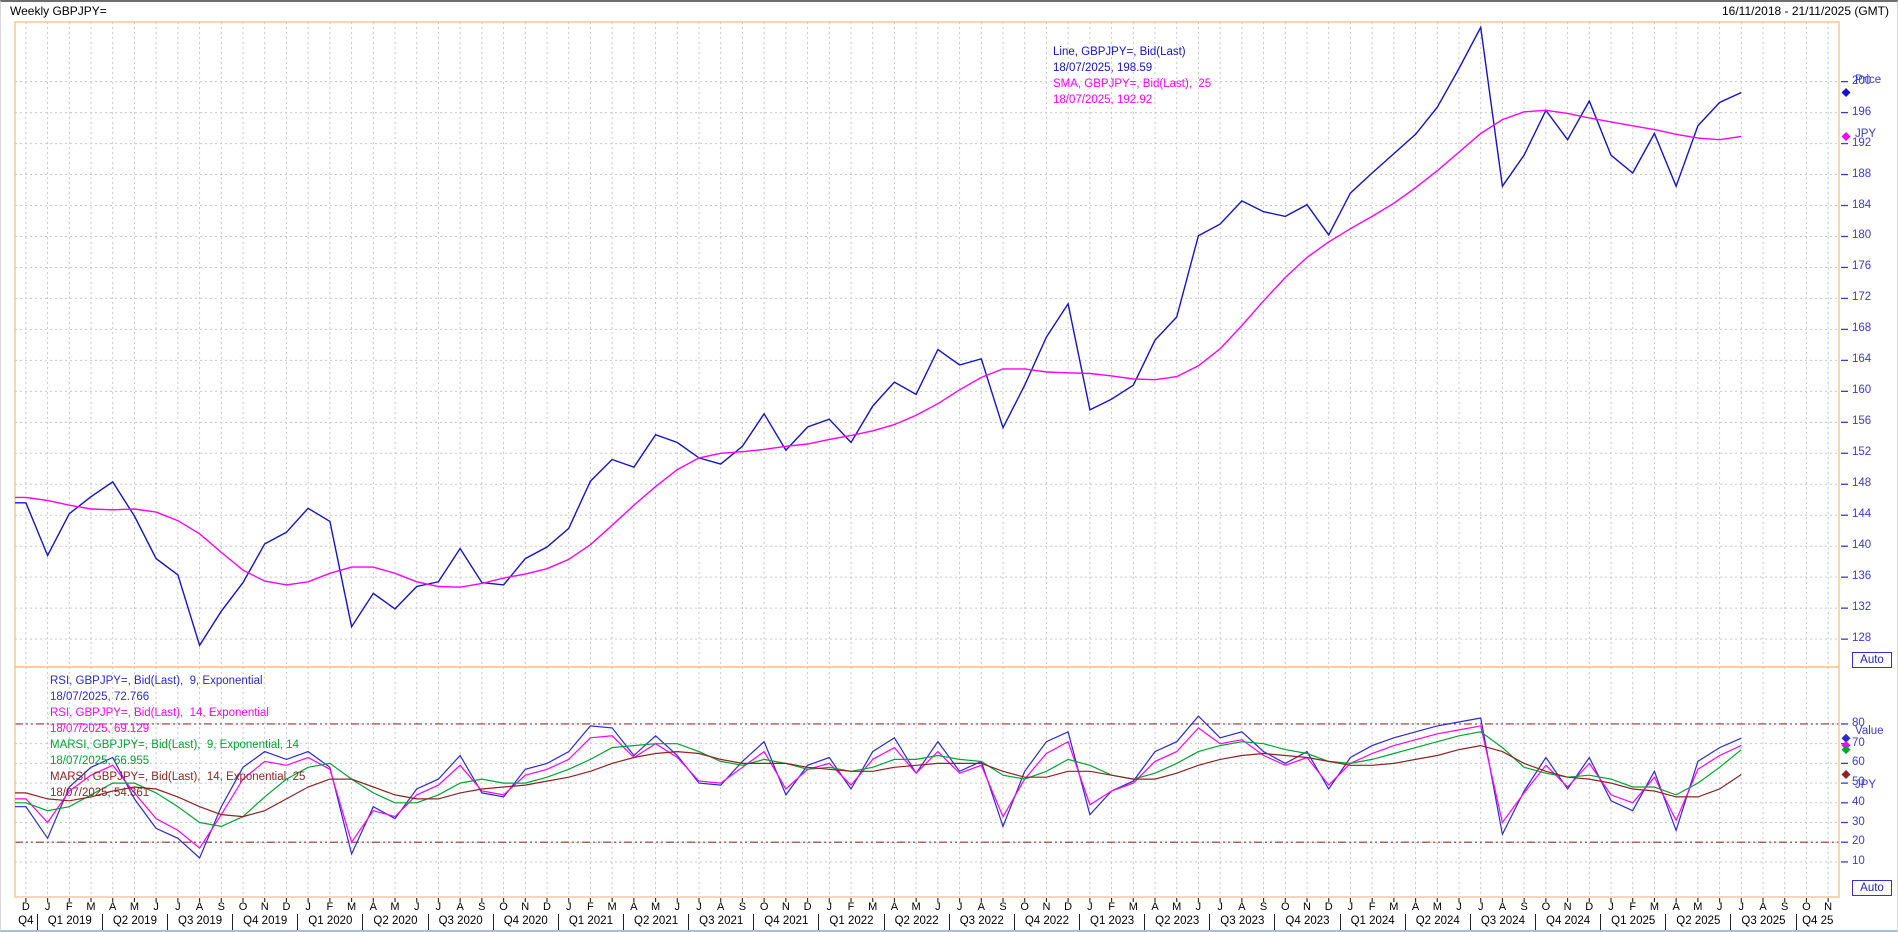 The height and width of the screenshot is (932, 1898). Describe the element at coordinates (720, 922) in the screenshot. I see `quarter-label: Q3 2021` at that location.